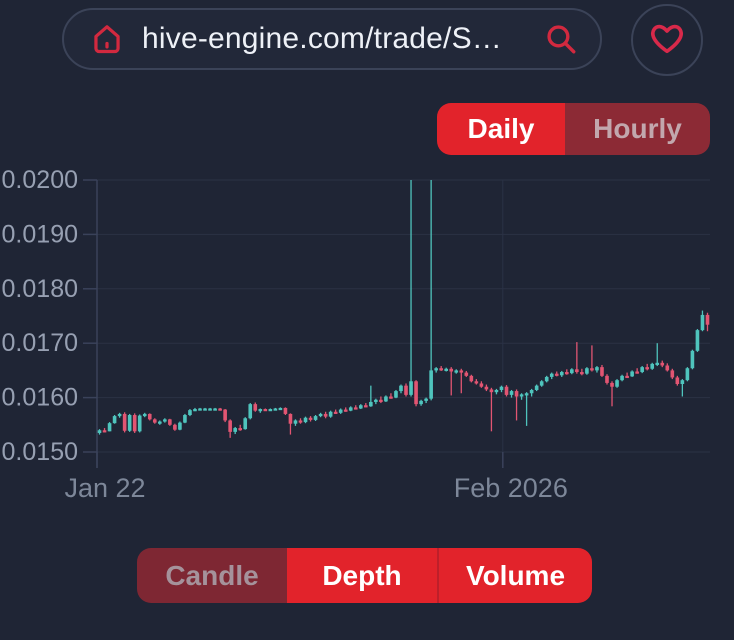 The image size is (734, 640). Describe the element at coordinates (40, 289) in the screenshot. I see `svg-text: 0.0180` at that location.